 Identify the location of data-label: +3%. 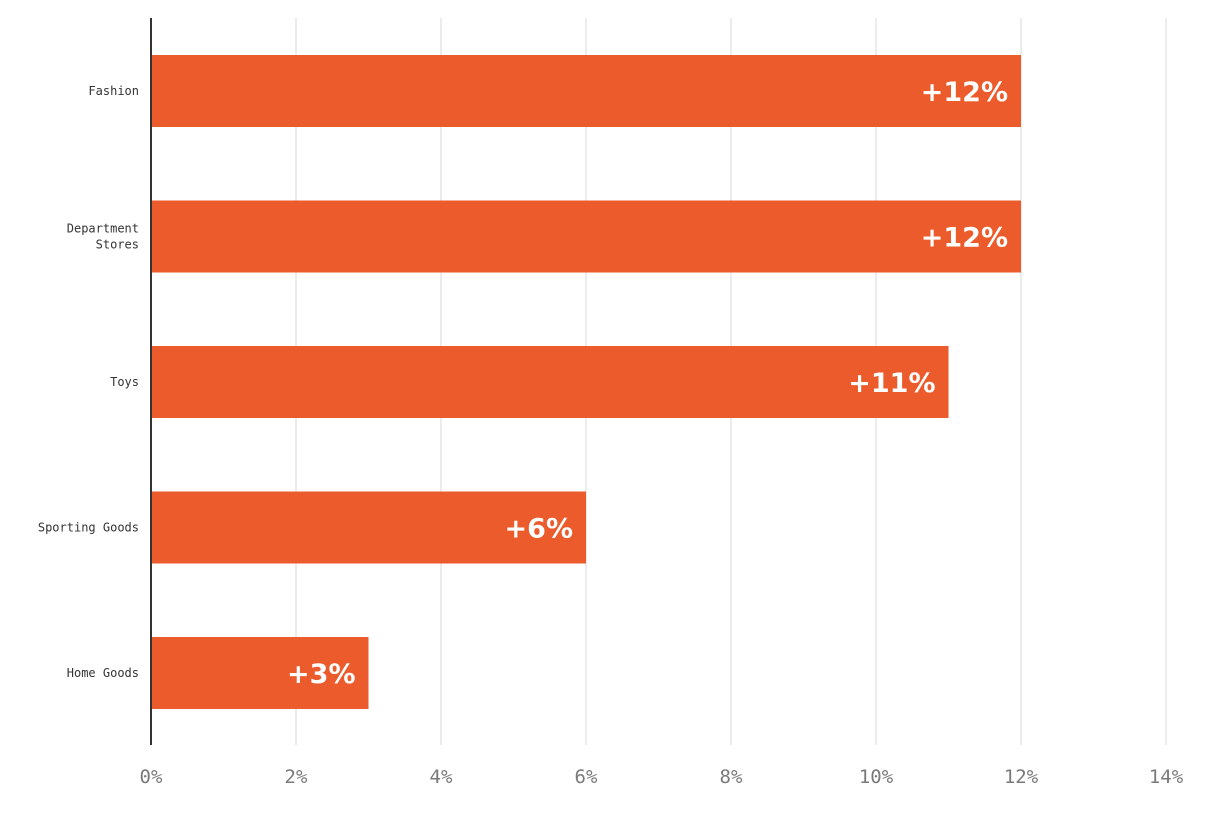
(321, 674).